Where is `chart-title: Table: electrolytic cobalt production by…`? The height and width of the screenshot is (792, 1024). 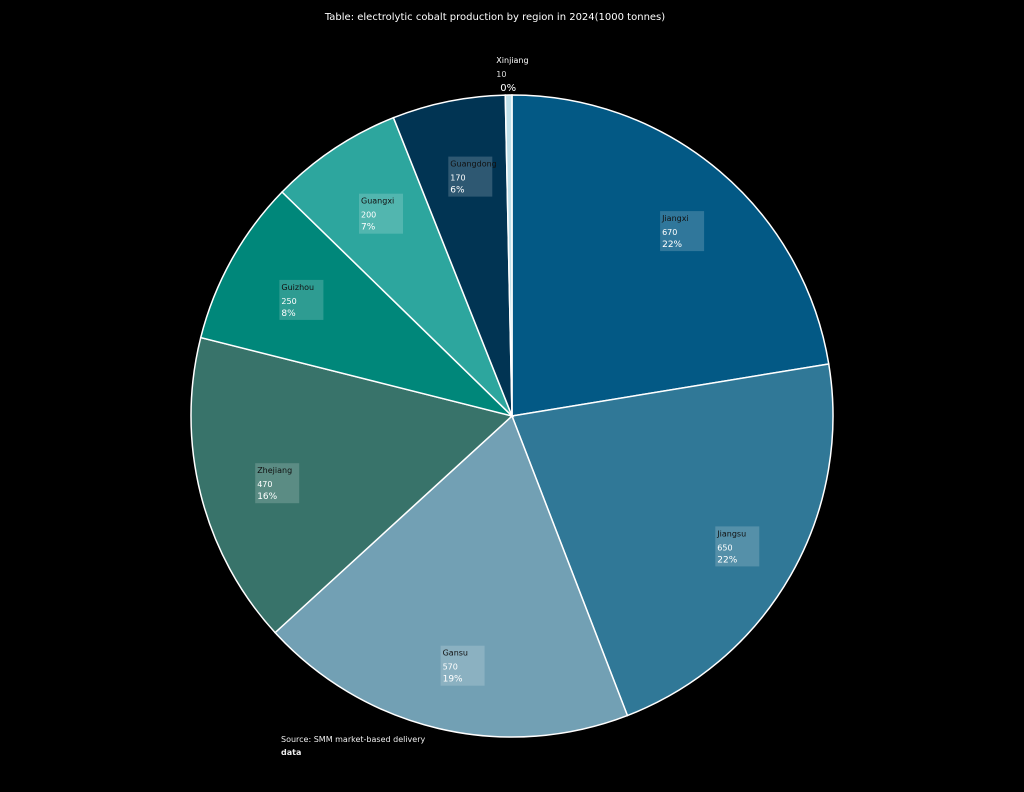
chart-title: Table: electrolytic cobalt production by… is located at coordinates (495, 17).